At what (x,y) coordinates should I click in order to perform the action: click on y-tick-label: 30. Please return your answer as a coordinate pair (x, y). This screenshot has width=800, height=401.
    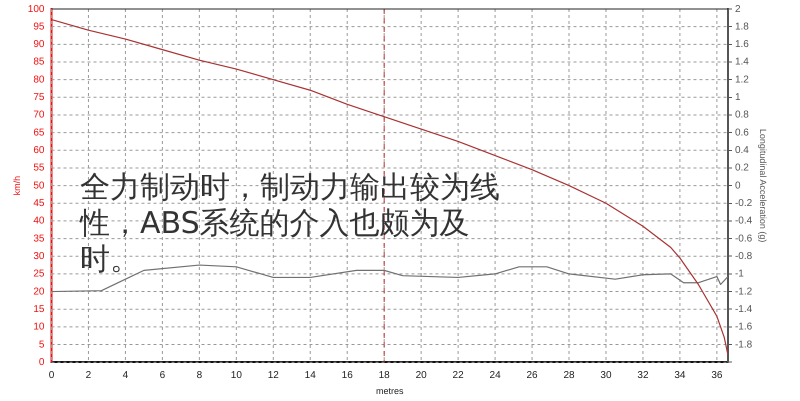
    Looking at the image, I should click on (39, 256).